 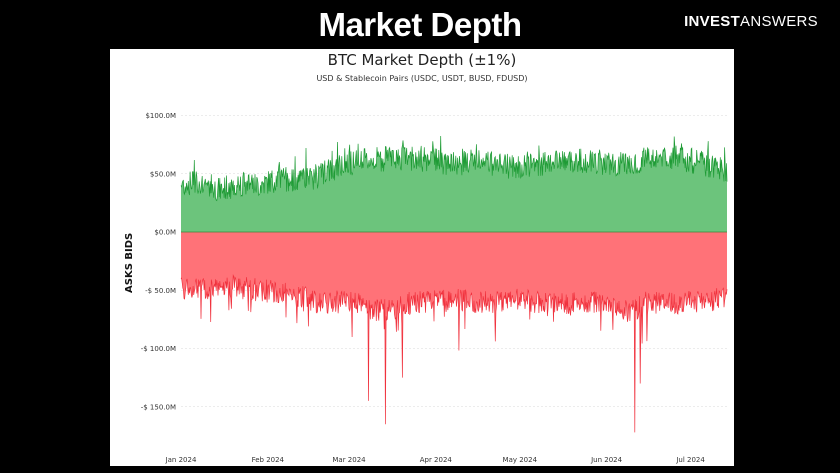 What do you see at coordinates (690, 460) in the screenshot?
I see `x-tick-label: Jul 2024` at bounding box center [690, 460].